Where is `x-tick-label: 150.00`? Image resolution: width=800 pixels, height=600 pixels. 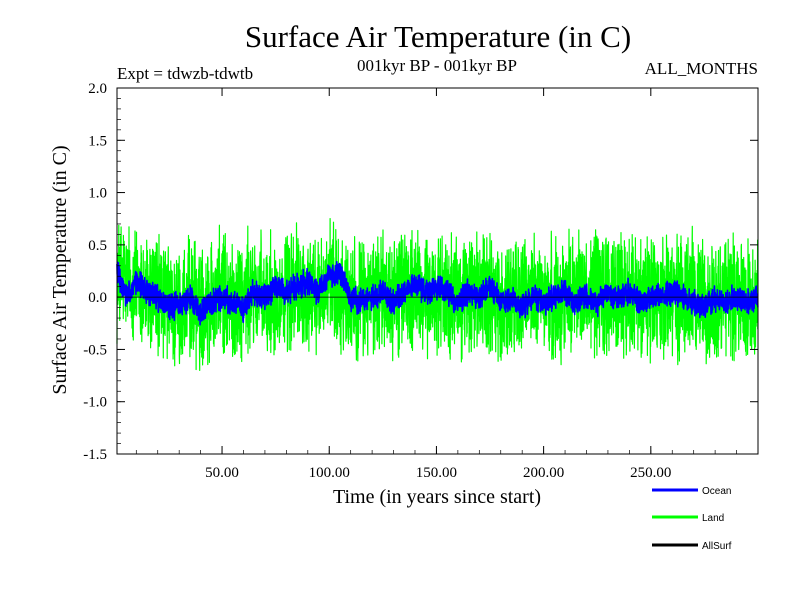 x-tick-label: 150.00 is located at coordinates (436, 473).